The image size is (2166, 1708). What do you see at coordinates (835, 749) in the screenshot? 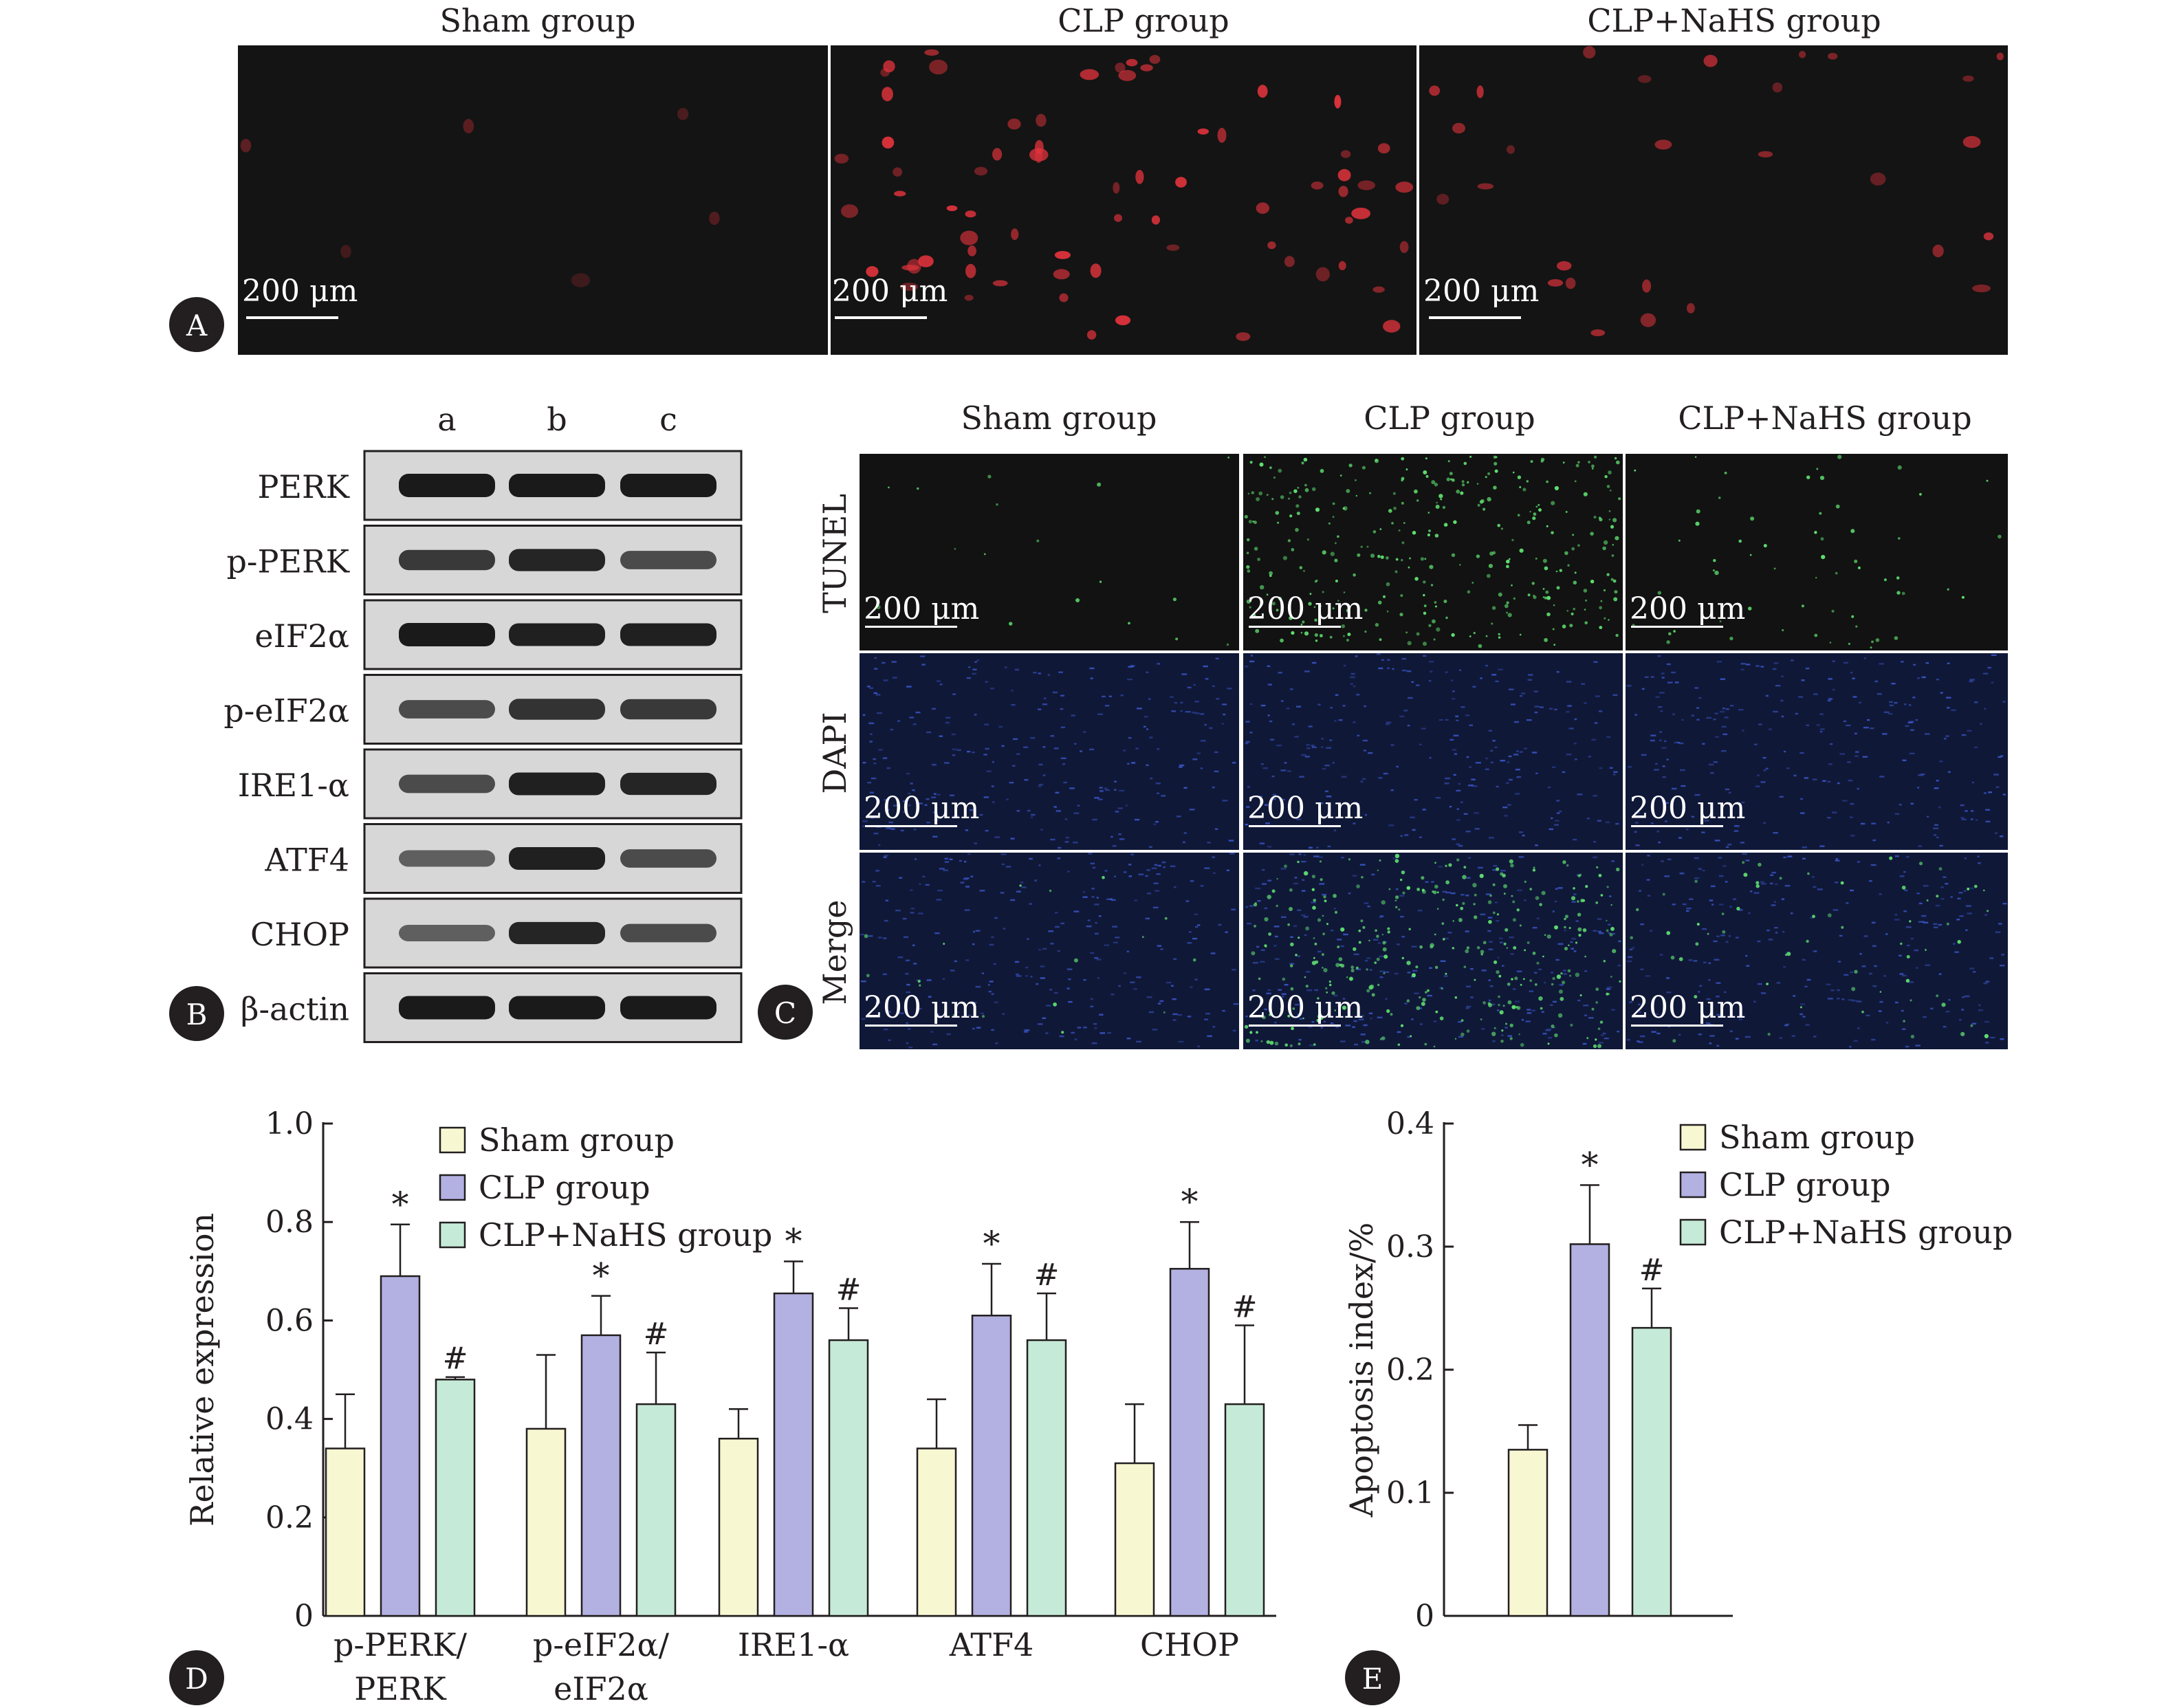
I see `panel-c-row-labels: TUNEL DAPI Merge` at bounding box center [835, 749].